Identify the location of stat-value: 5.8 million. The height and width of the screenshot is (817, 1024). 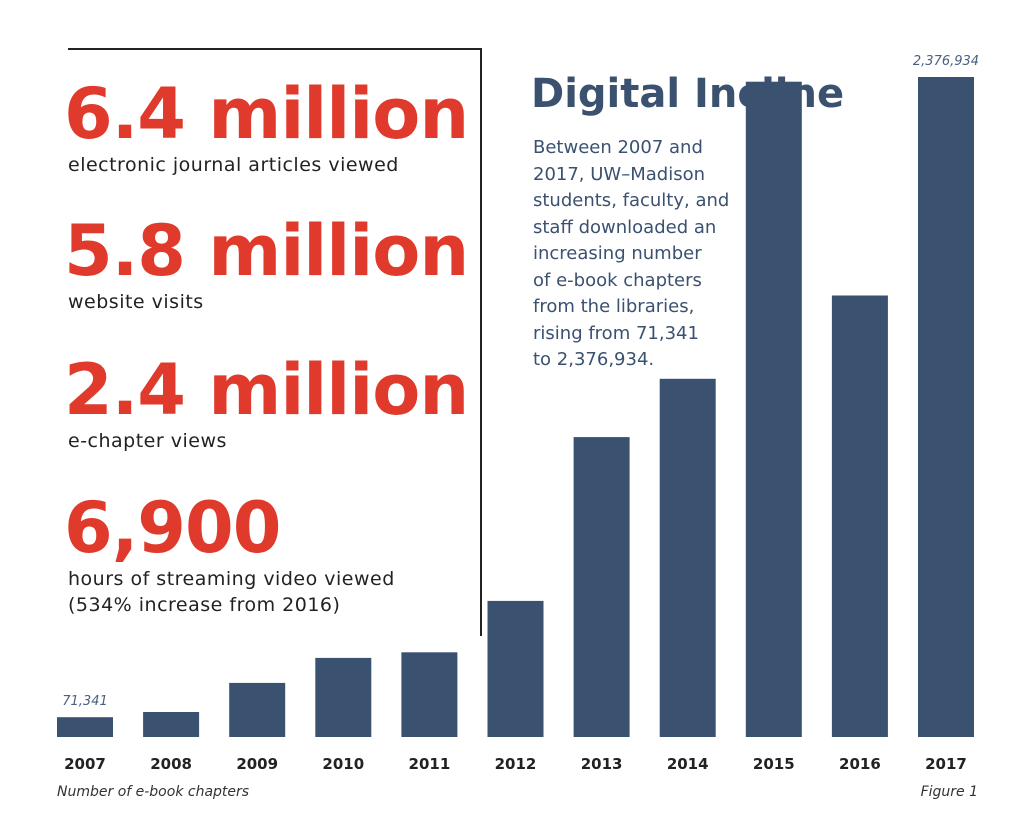
(266, 251).